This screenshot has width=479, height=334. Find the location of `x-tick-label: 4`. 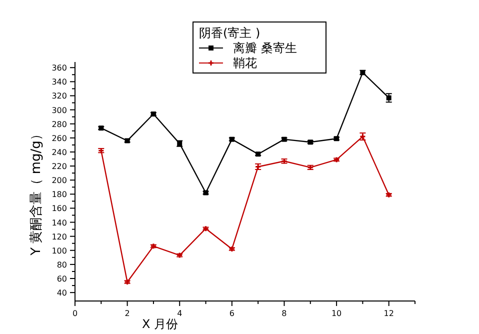

x-tick-label: 4 is located at coordinates (179, 313).